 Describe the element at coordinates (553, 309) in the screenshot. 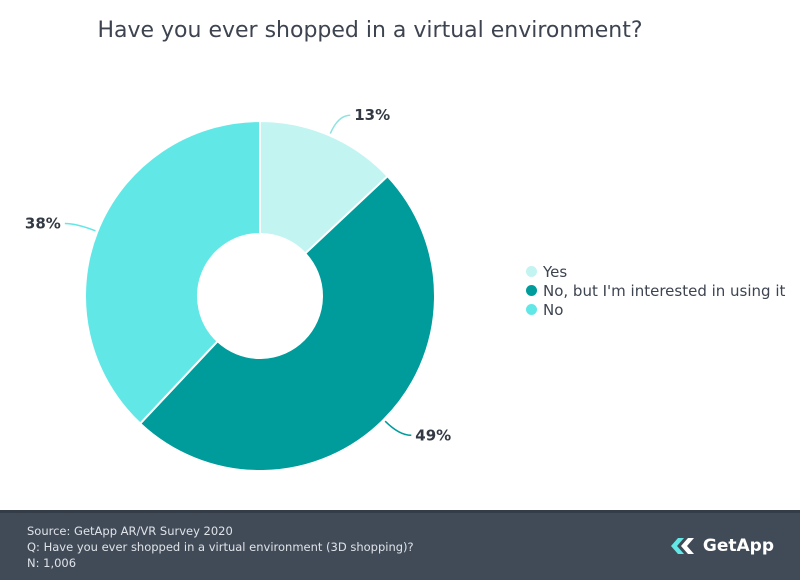

I see `legend-label-no: No` at that location.